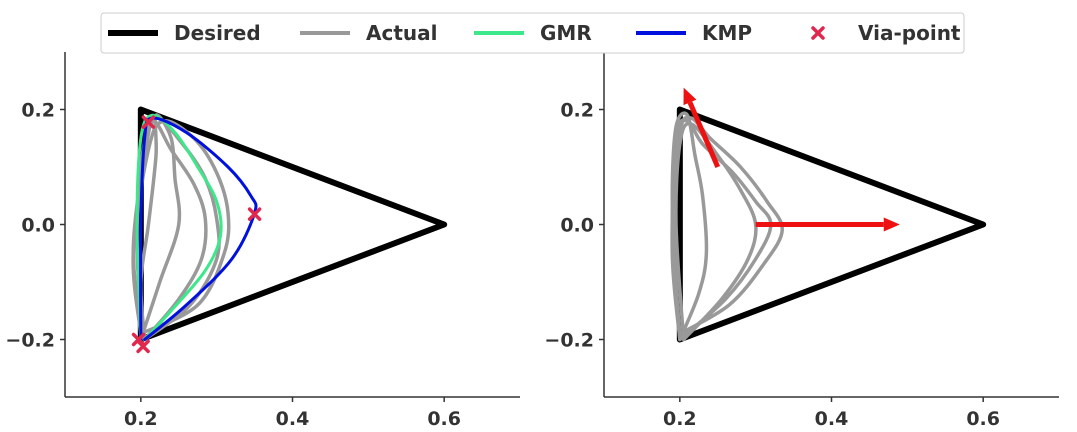  I want to click on legend-box, so click(532, 33).